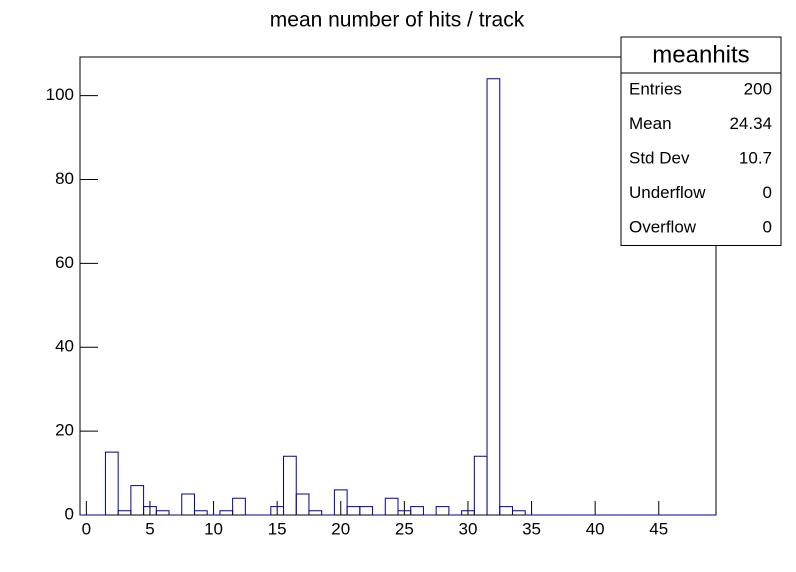 This screenshot has width=796, height=572. I want to click on x-tick-label: 40, so click(595, 528).